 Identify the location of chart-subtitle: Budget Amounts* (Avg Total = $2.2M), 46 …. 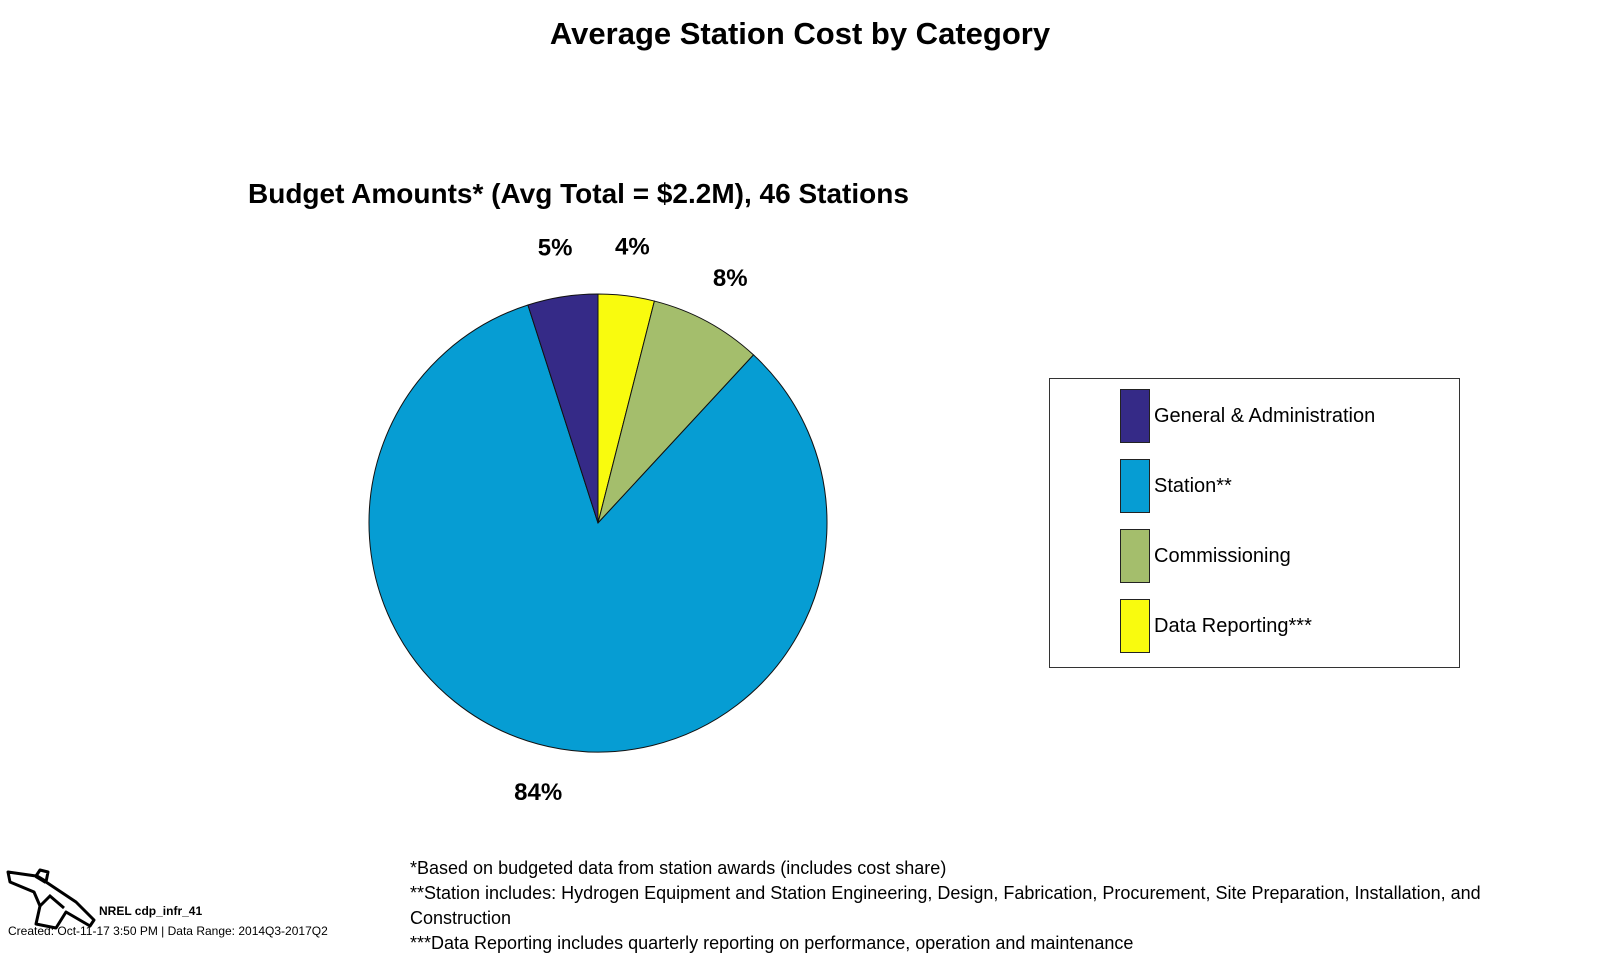
(578, 193).